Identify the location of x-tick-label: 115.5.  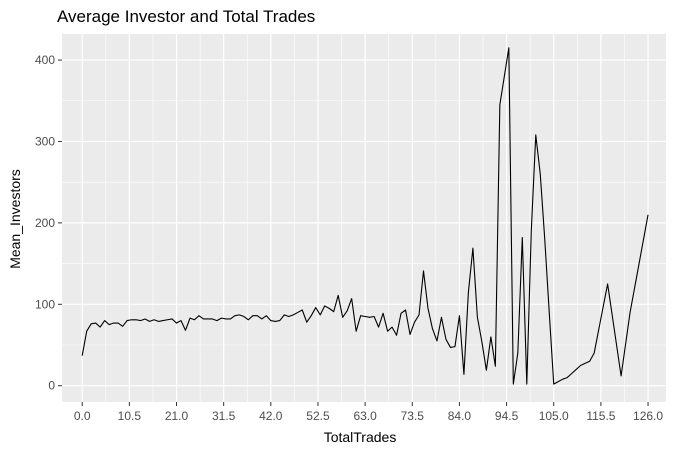
(600, 416).